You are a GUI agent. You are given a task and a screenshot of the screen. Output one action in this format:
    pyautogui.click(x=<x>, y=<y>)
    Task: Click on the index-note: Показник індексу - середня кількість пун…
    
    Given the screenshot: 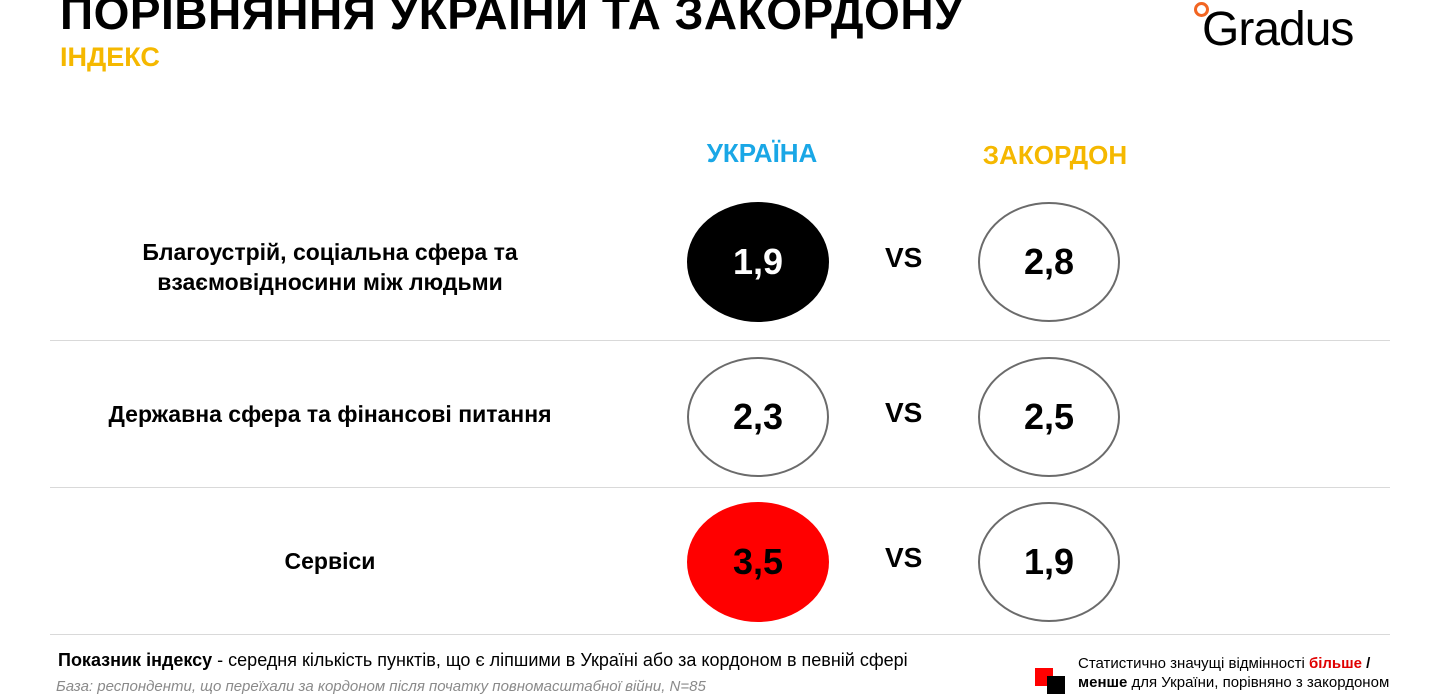 What is the action you would take?
    pyautogui.click(x=483, y=660)
    